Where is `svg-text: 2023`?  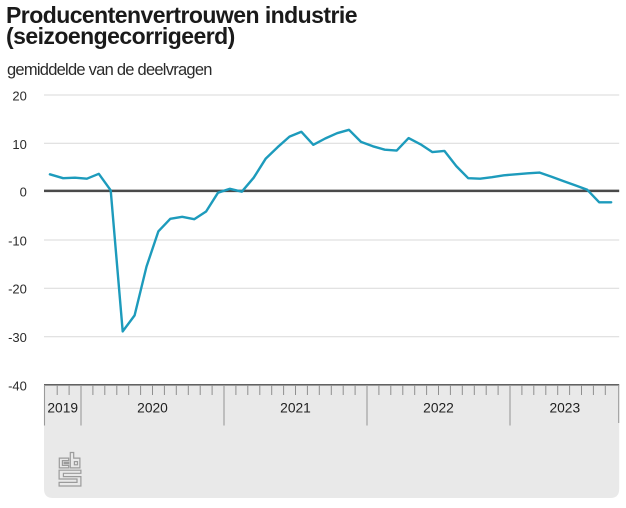
svg-text: 2023 is located at coordinates (564, 408).